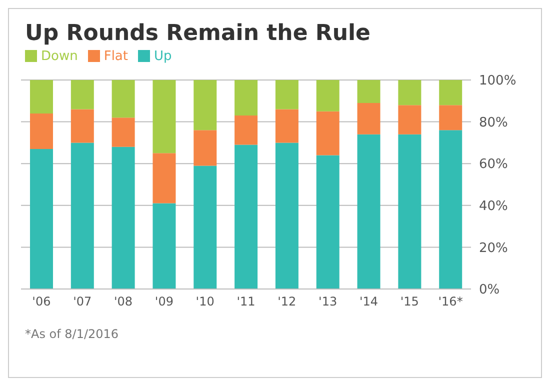  I want to click on x-tick-label: '09, so click(164, 301).